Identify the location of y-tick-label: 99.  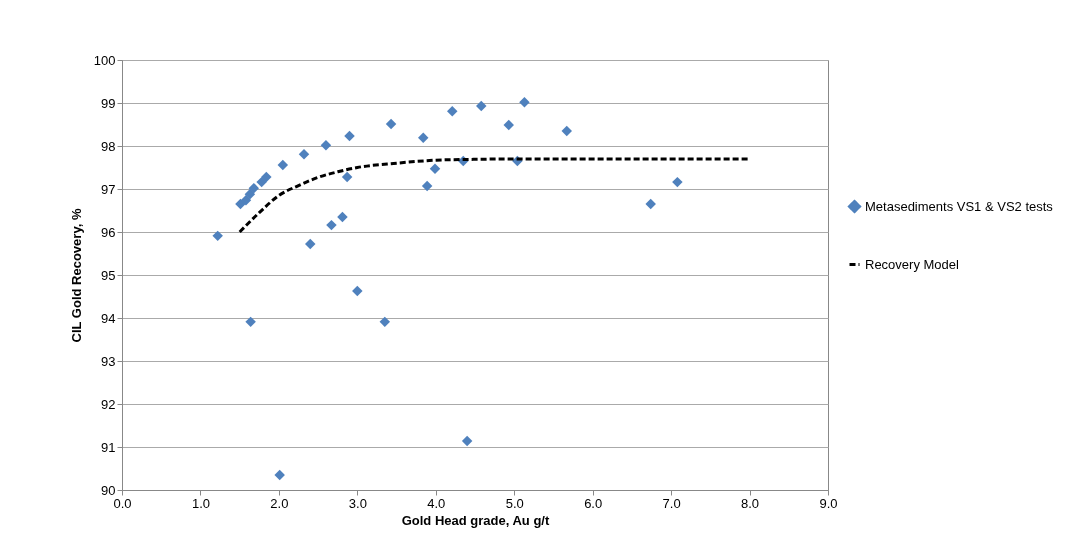
(108, 103).